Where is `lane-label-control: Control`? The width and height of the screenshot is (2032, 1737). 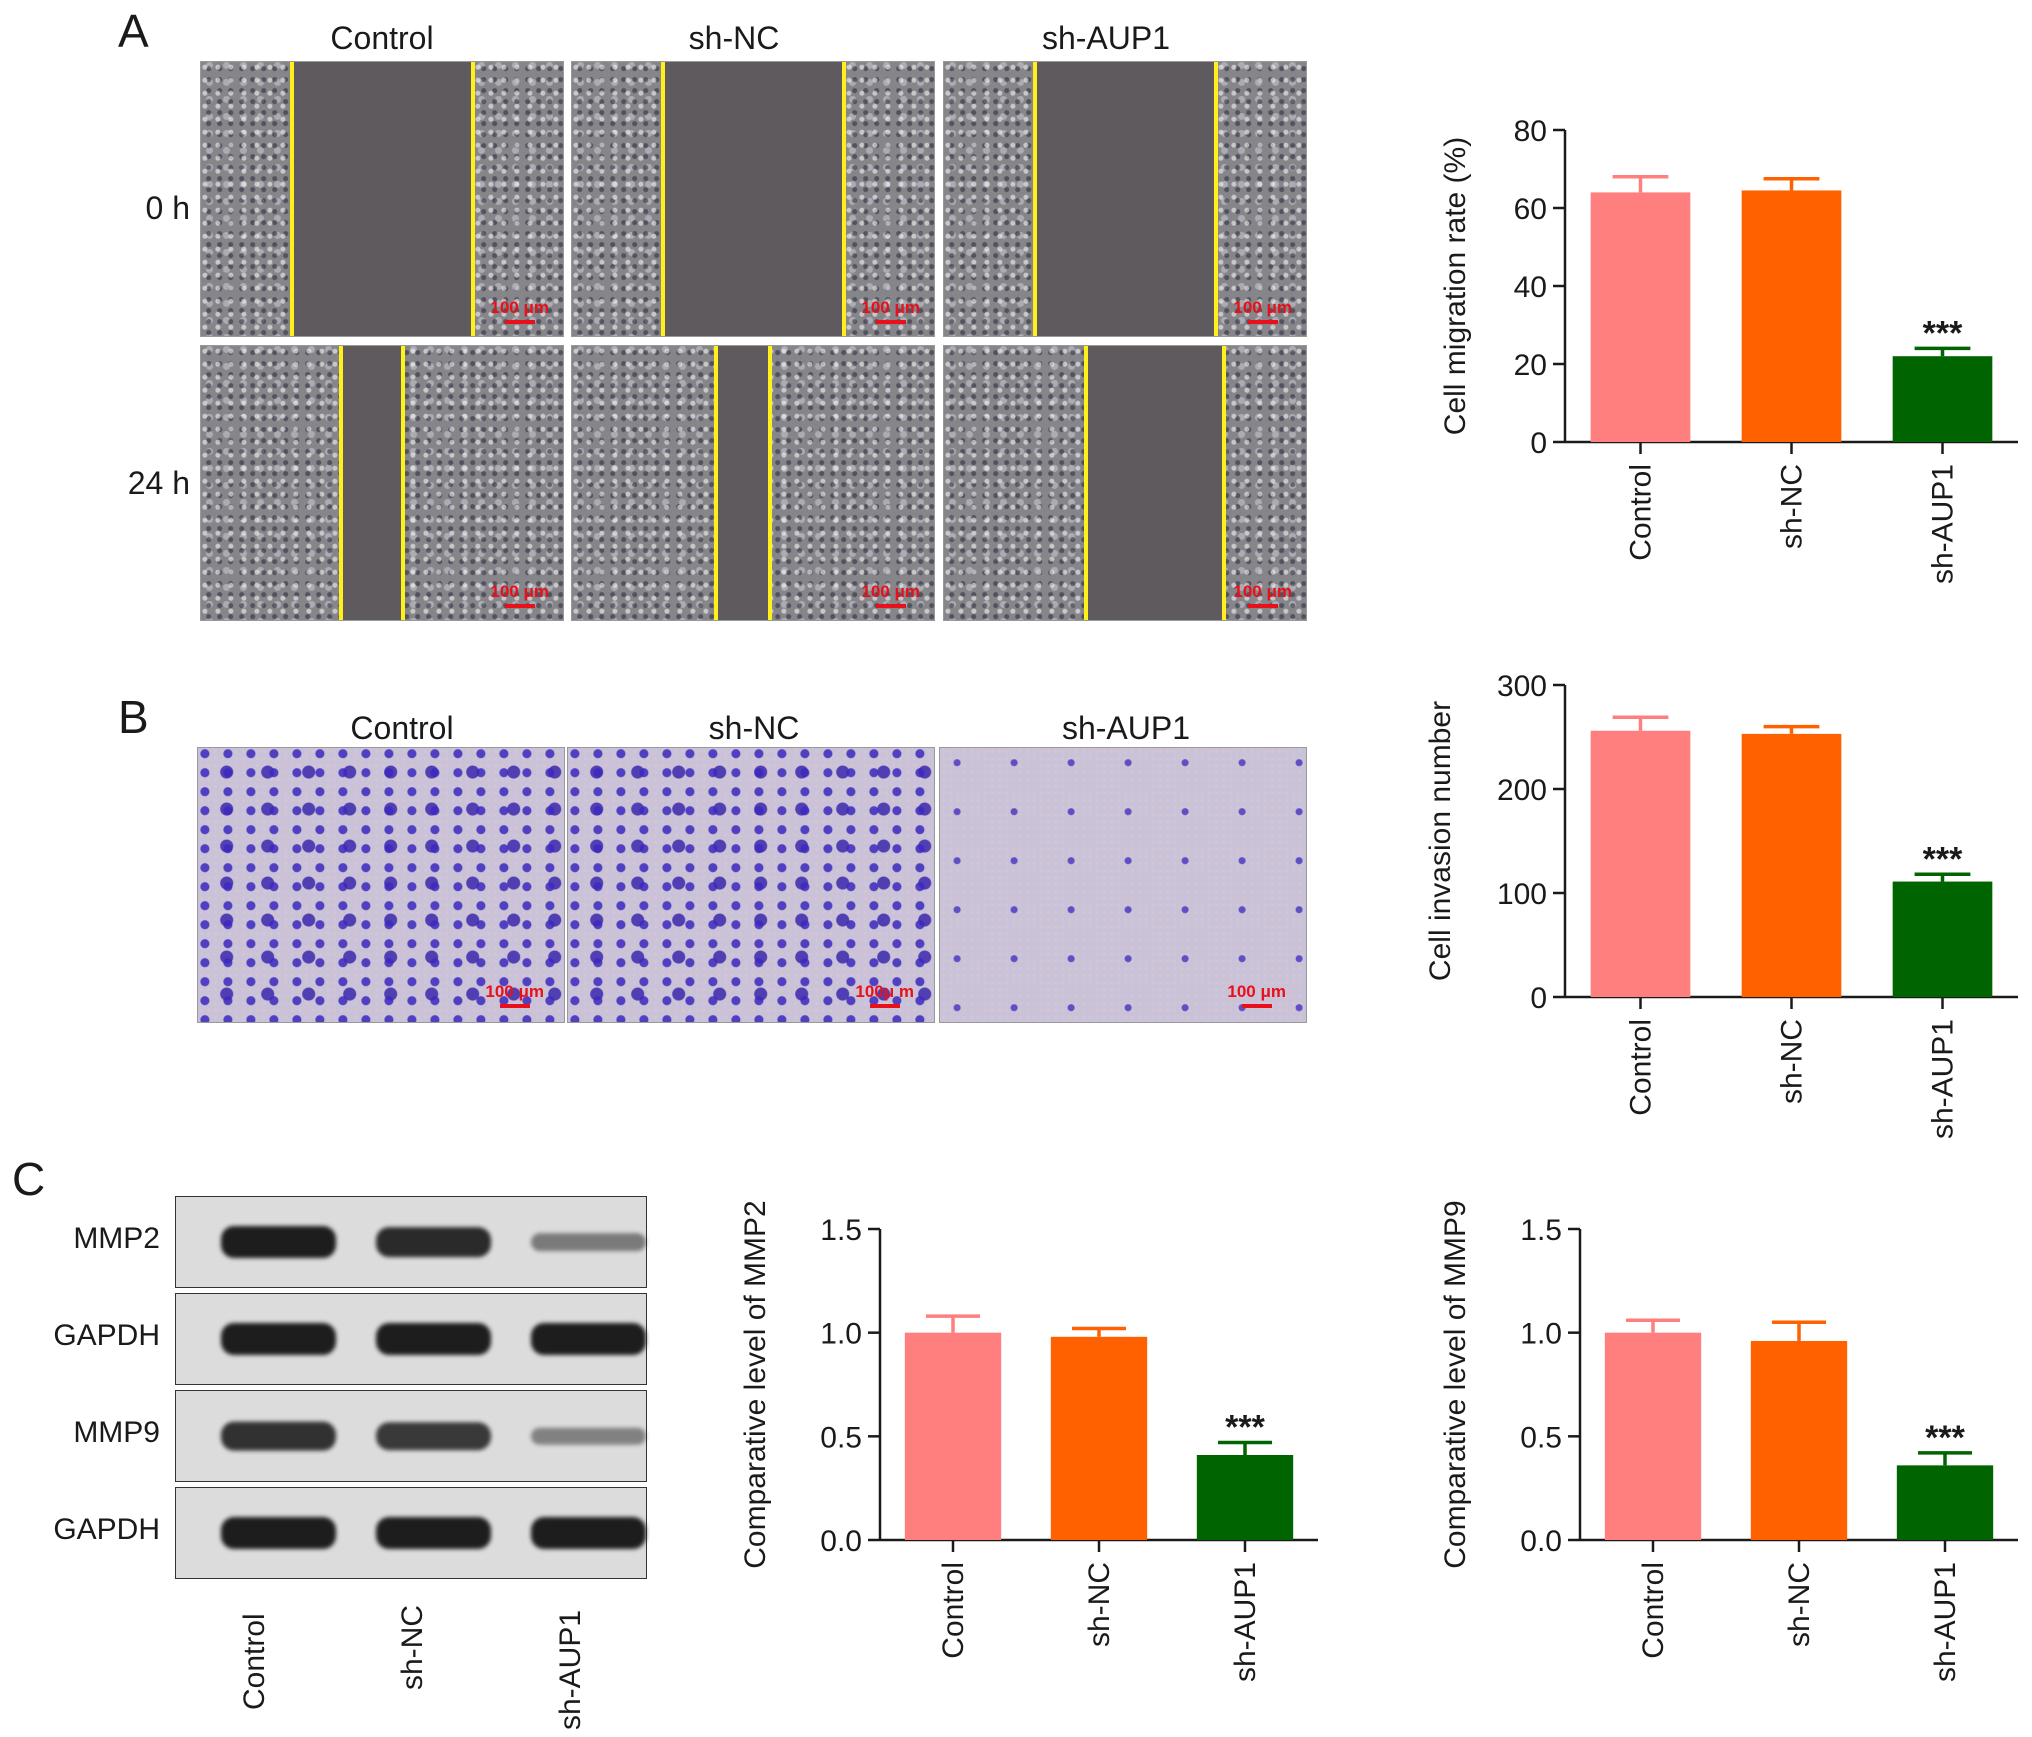 lane-label-control: Control is located at coordinates (254, 1661).